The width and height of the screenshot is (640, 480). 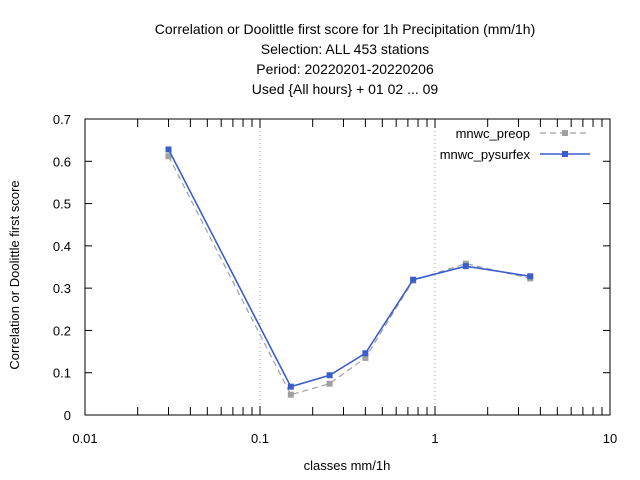 What do you see at coordinates (515, 144) in the screenshot?
I see `legend: mnwc_preop mnwc_pysurfex` at bounding box center [515, 144].